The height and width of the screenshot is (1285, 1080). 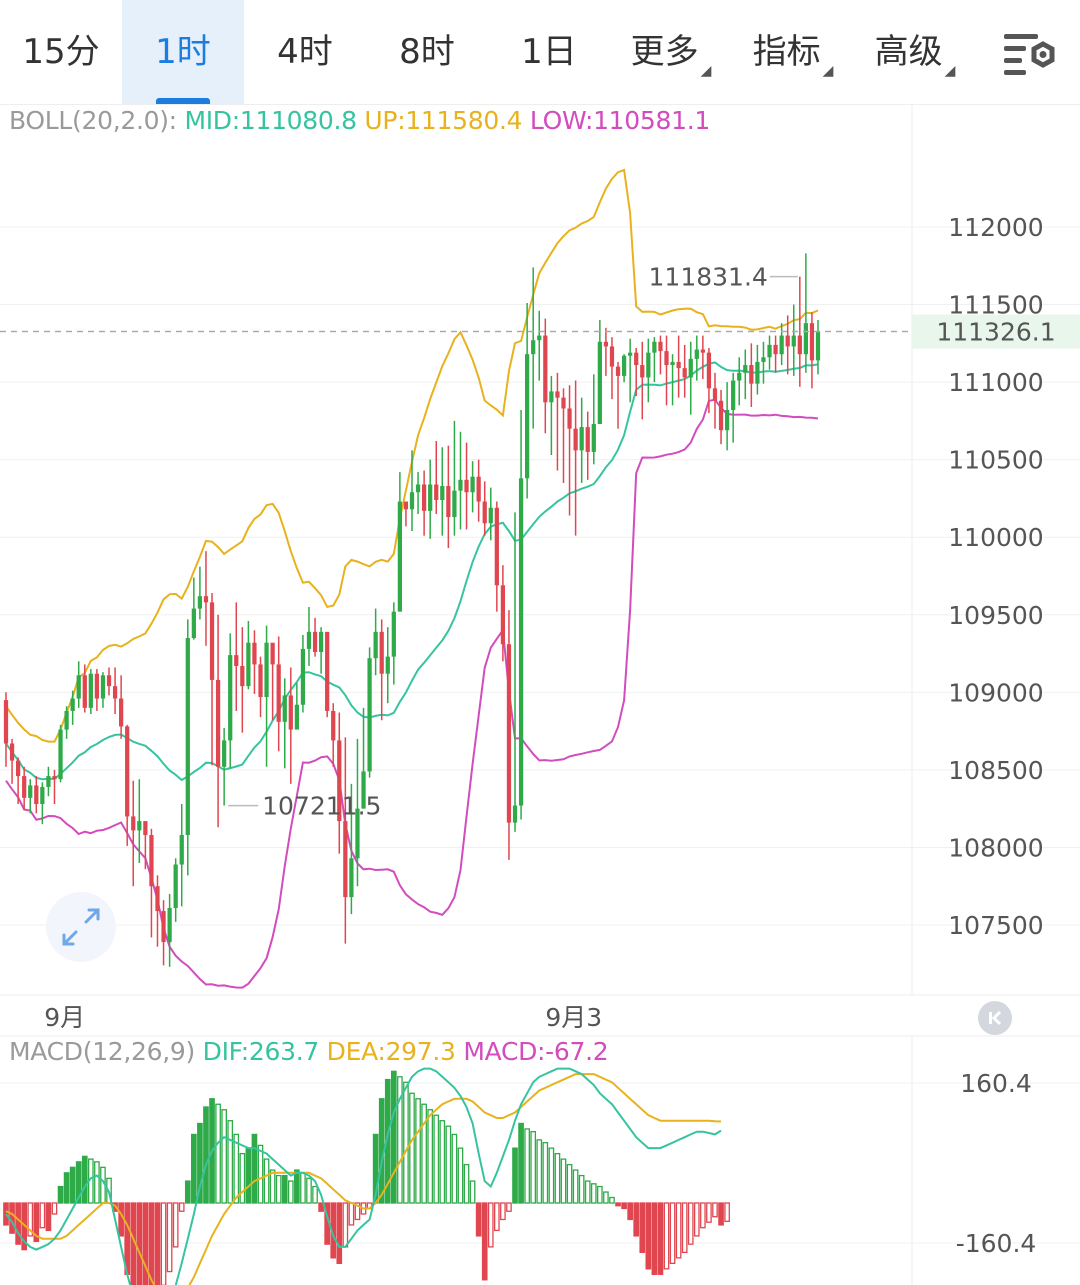 I want to click on expand-arrows-icon, so click(x=81, y=927).